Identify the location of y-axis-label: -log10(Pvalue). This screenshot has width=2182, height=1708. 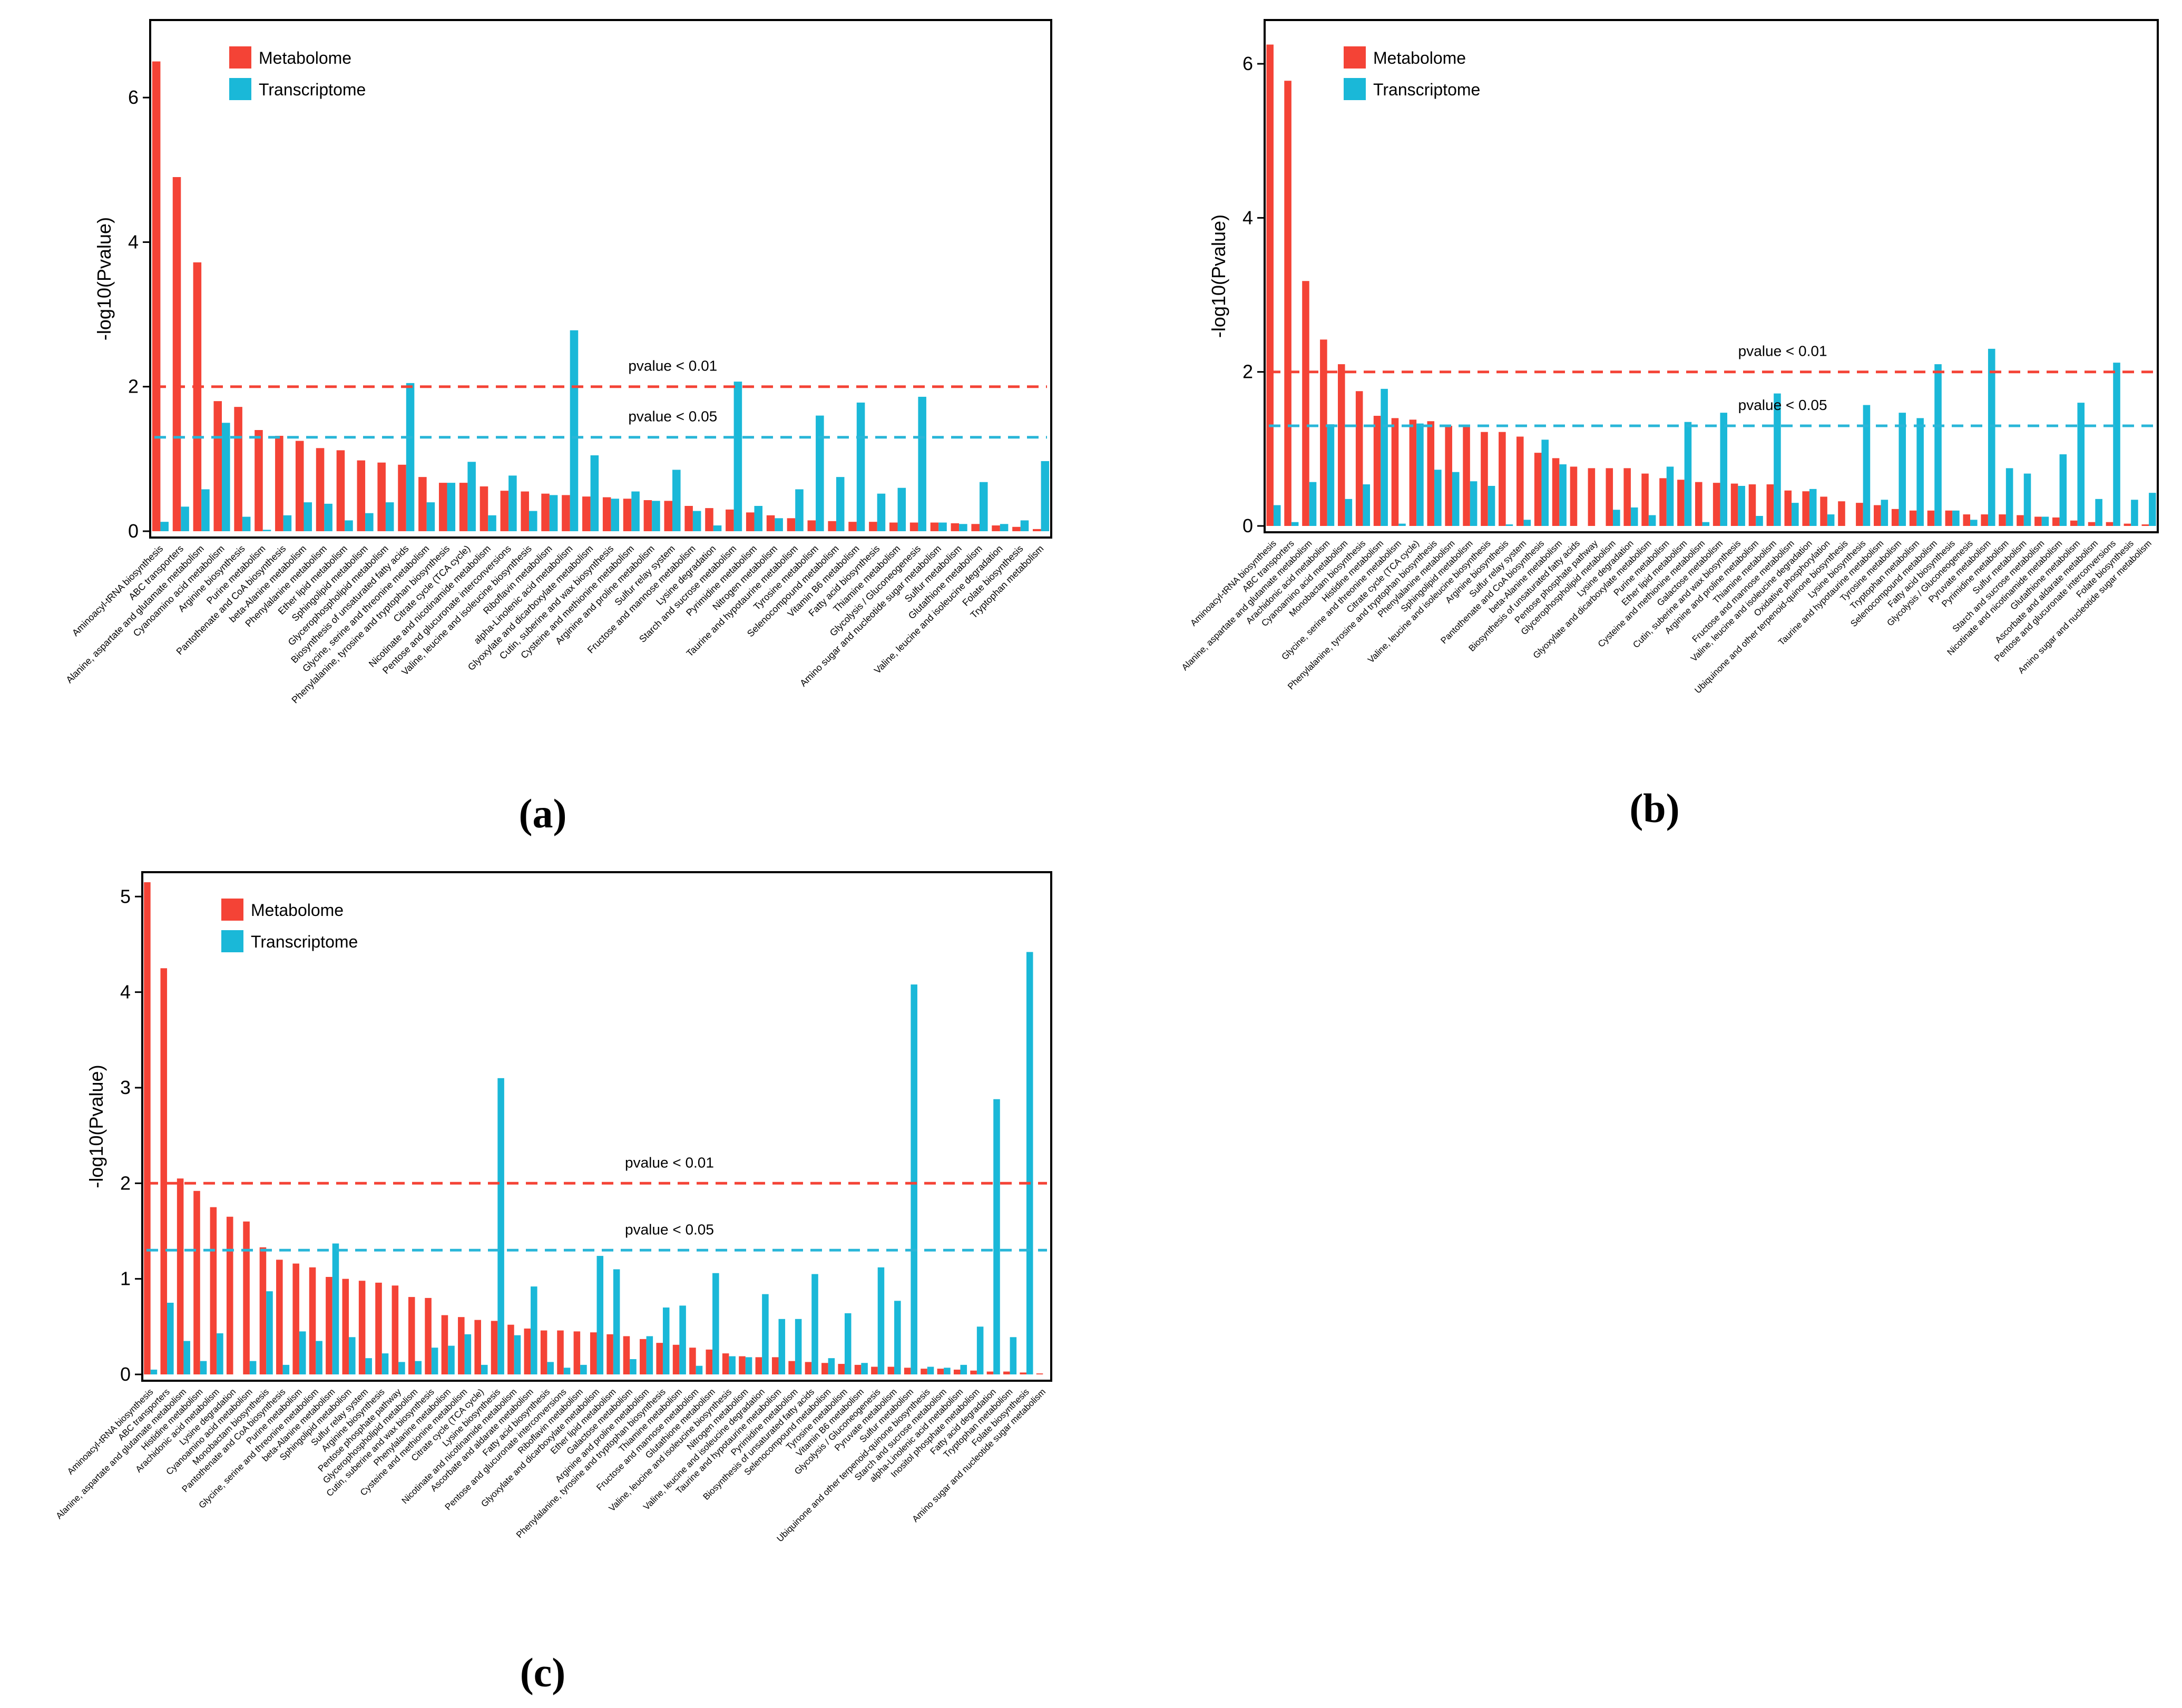
(96, 1126).